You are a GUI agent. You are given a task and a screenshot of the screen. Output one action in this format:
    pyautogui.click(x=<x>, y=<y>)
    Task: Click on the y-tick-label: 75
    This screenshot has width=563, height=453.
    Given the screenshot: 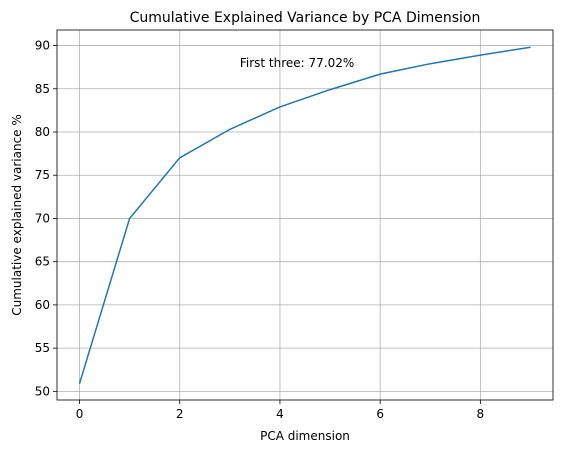 What is the action you would take?
    pyautogui.click(x=42, y=175)
    